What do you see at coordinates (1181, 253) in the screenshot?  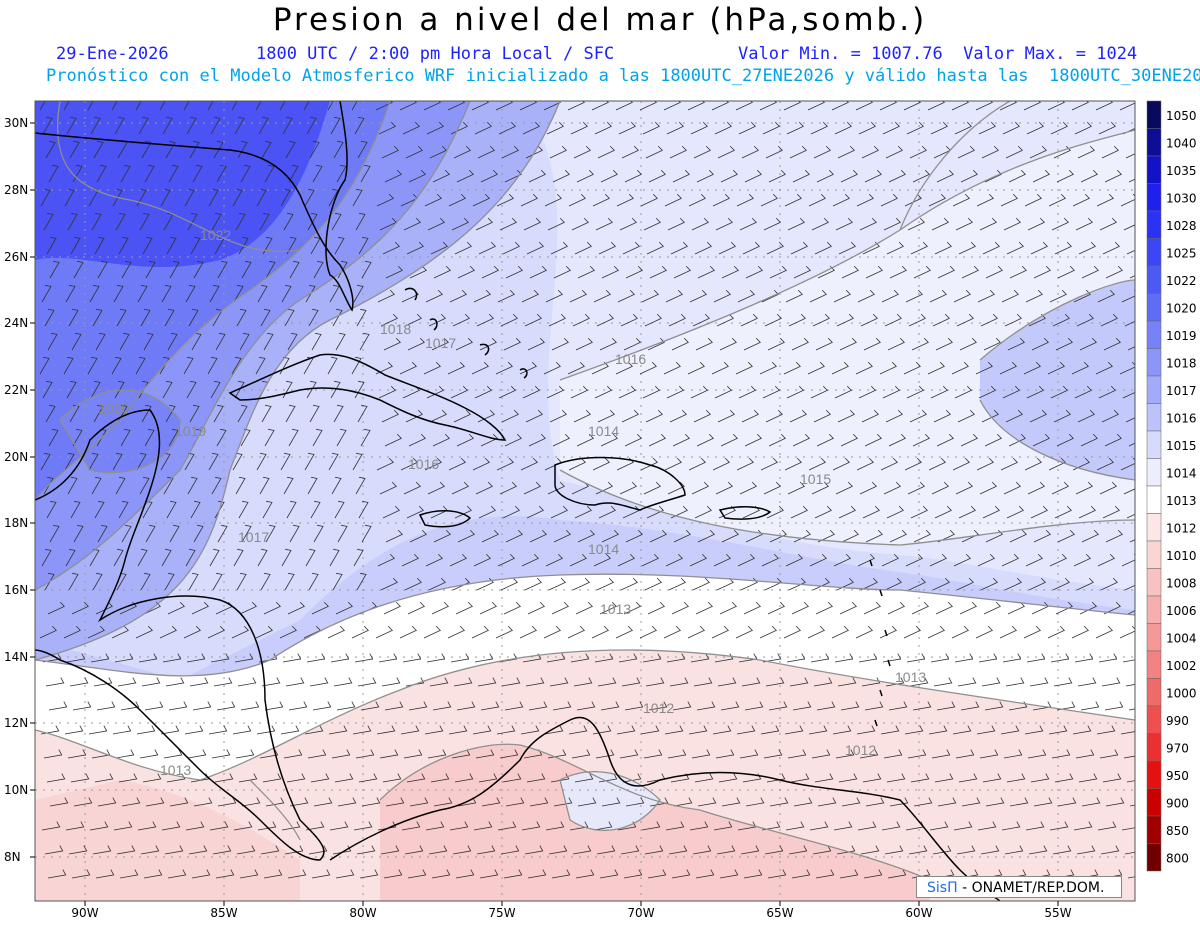 I see `colorbar-label: 1025` at bounding box center [1181, 253].